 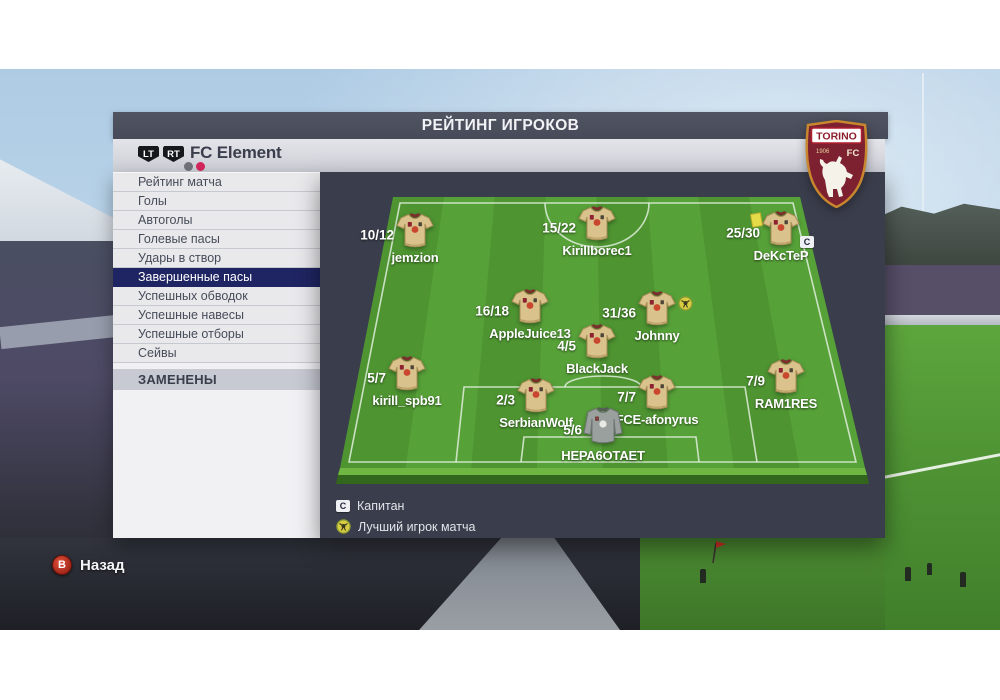 What do you see at coordinates (505, 400) in the screenshot?
I see `player-stat: 2/3` at bounding box center [505, 400].